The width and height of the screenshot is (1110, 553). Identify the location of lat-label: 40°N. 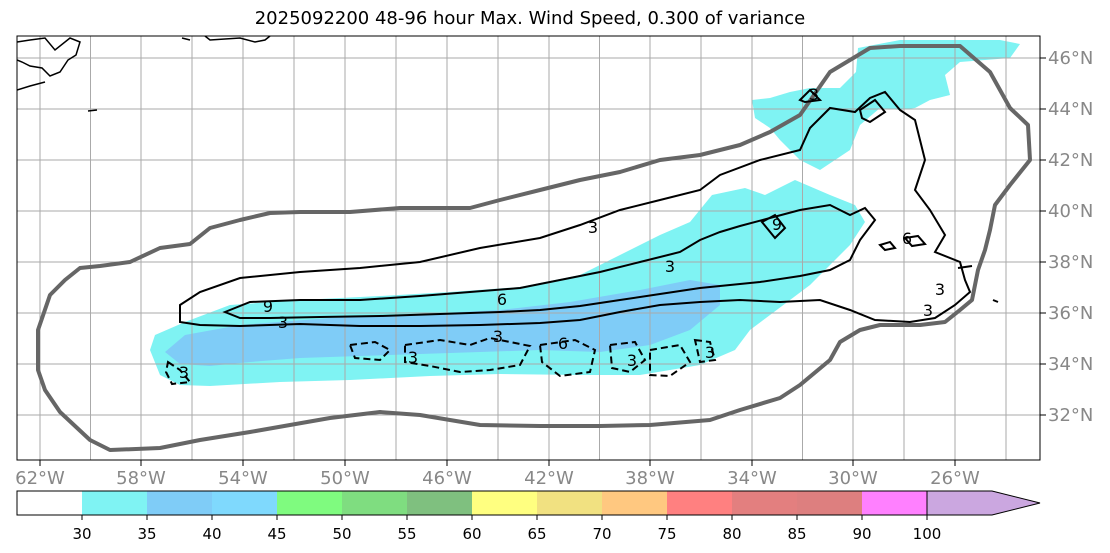
(1070, 211).